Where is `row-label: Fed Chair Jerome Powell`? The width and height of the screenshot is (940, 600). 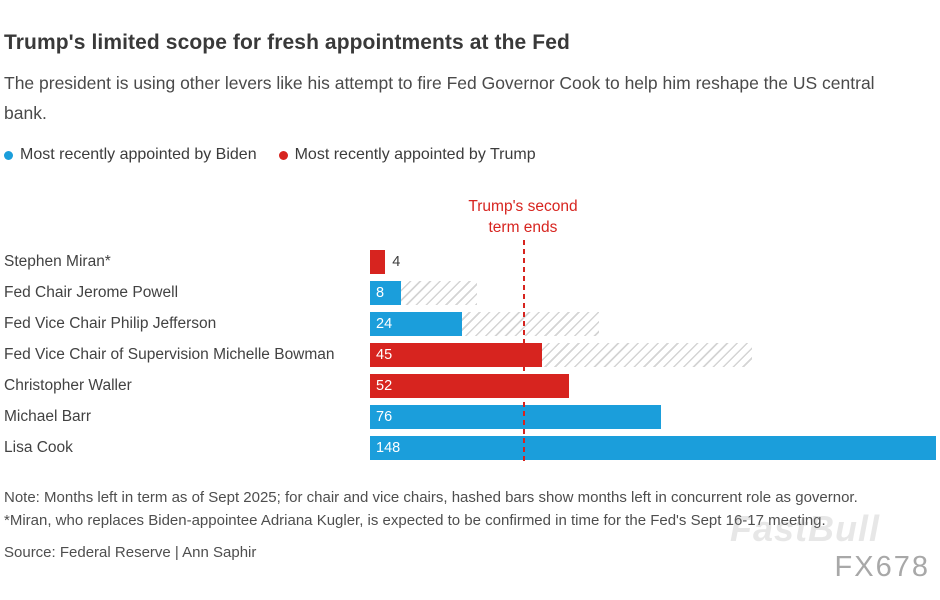
row-label: Fed Chair Jerome Powell is located at coordinates (91, 292).